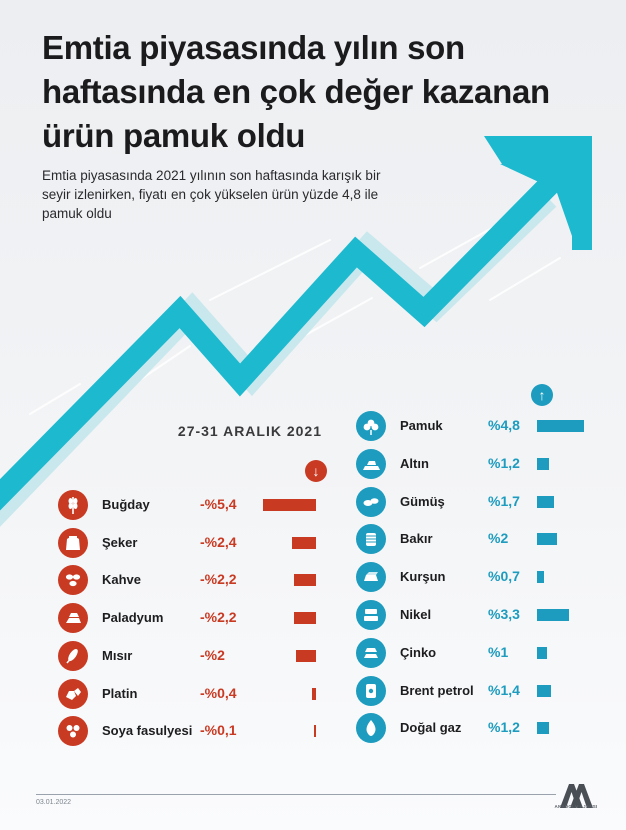 This screenshot has width=626, height=830. I want to click on data-label: %2, so click(498, 538).